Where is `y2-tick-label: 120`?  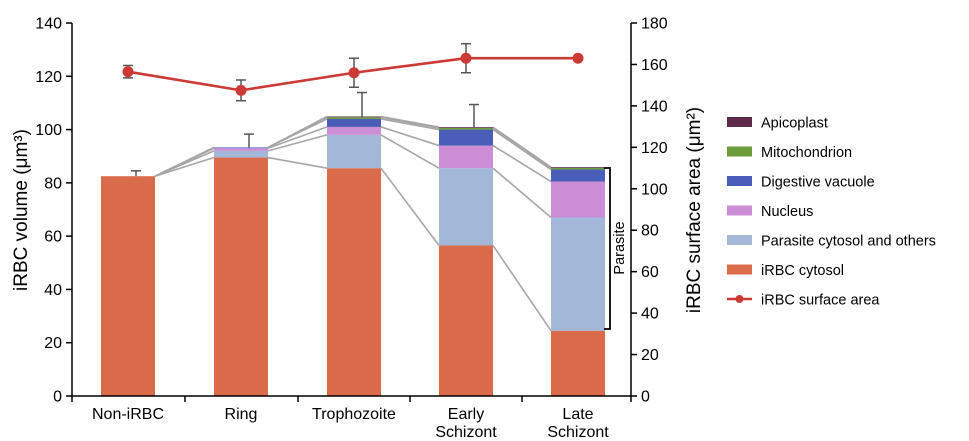
y2-tick-label: 120 is located at coordinates (654, 148).